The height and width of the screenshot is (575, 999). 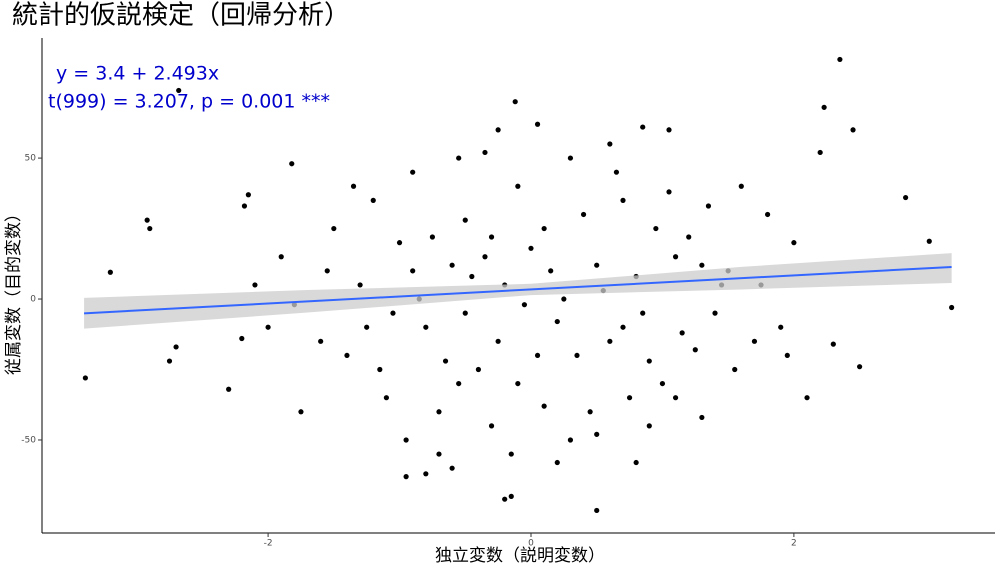 I want to click on annotation: y = 3.4 + 2.493x, so click(x=137, y=74).